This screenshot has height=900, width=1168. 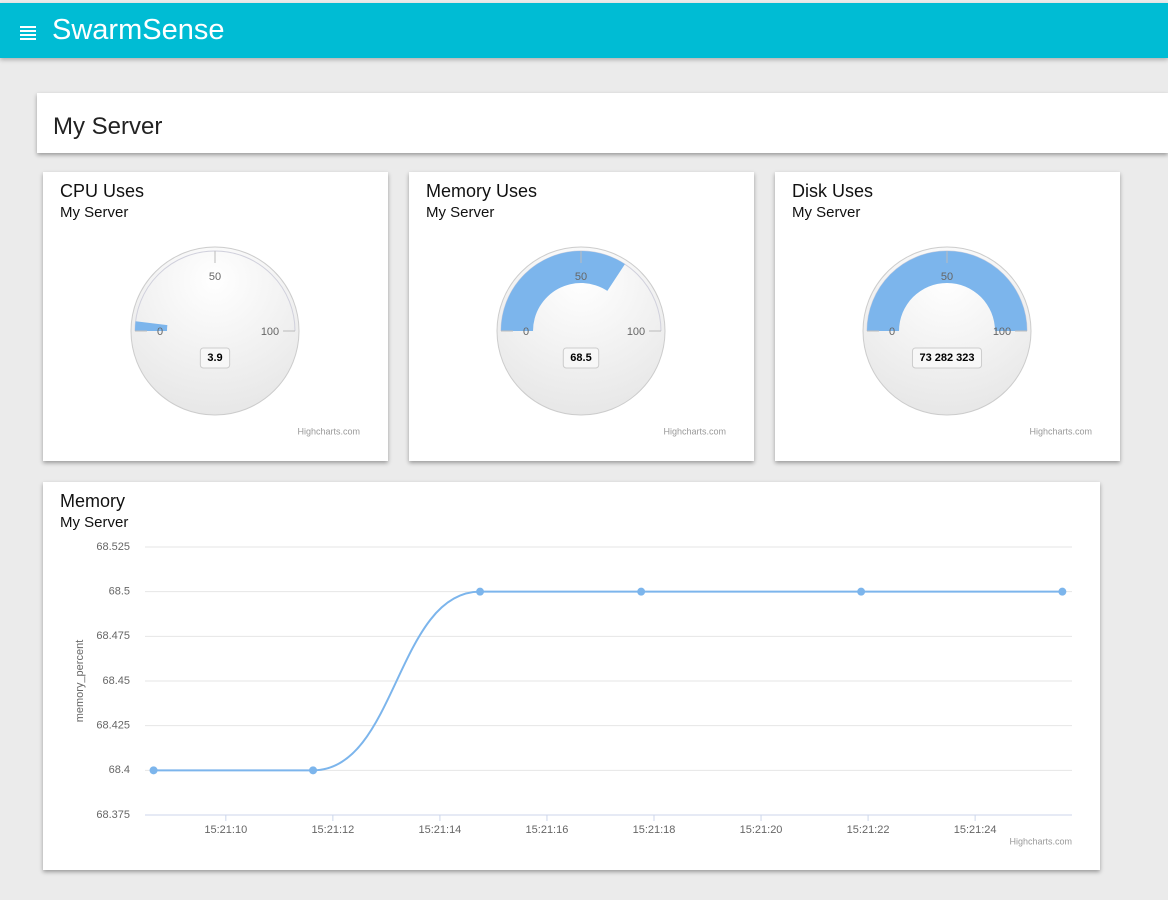 I want to click on gauge-background, so click(x=215, y=331).